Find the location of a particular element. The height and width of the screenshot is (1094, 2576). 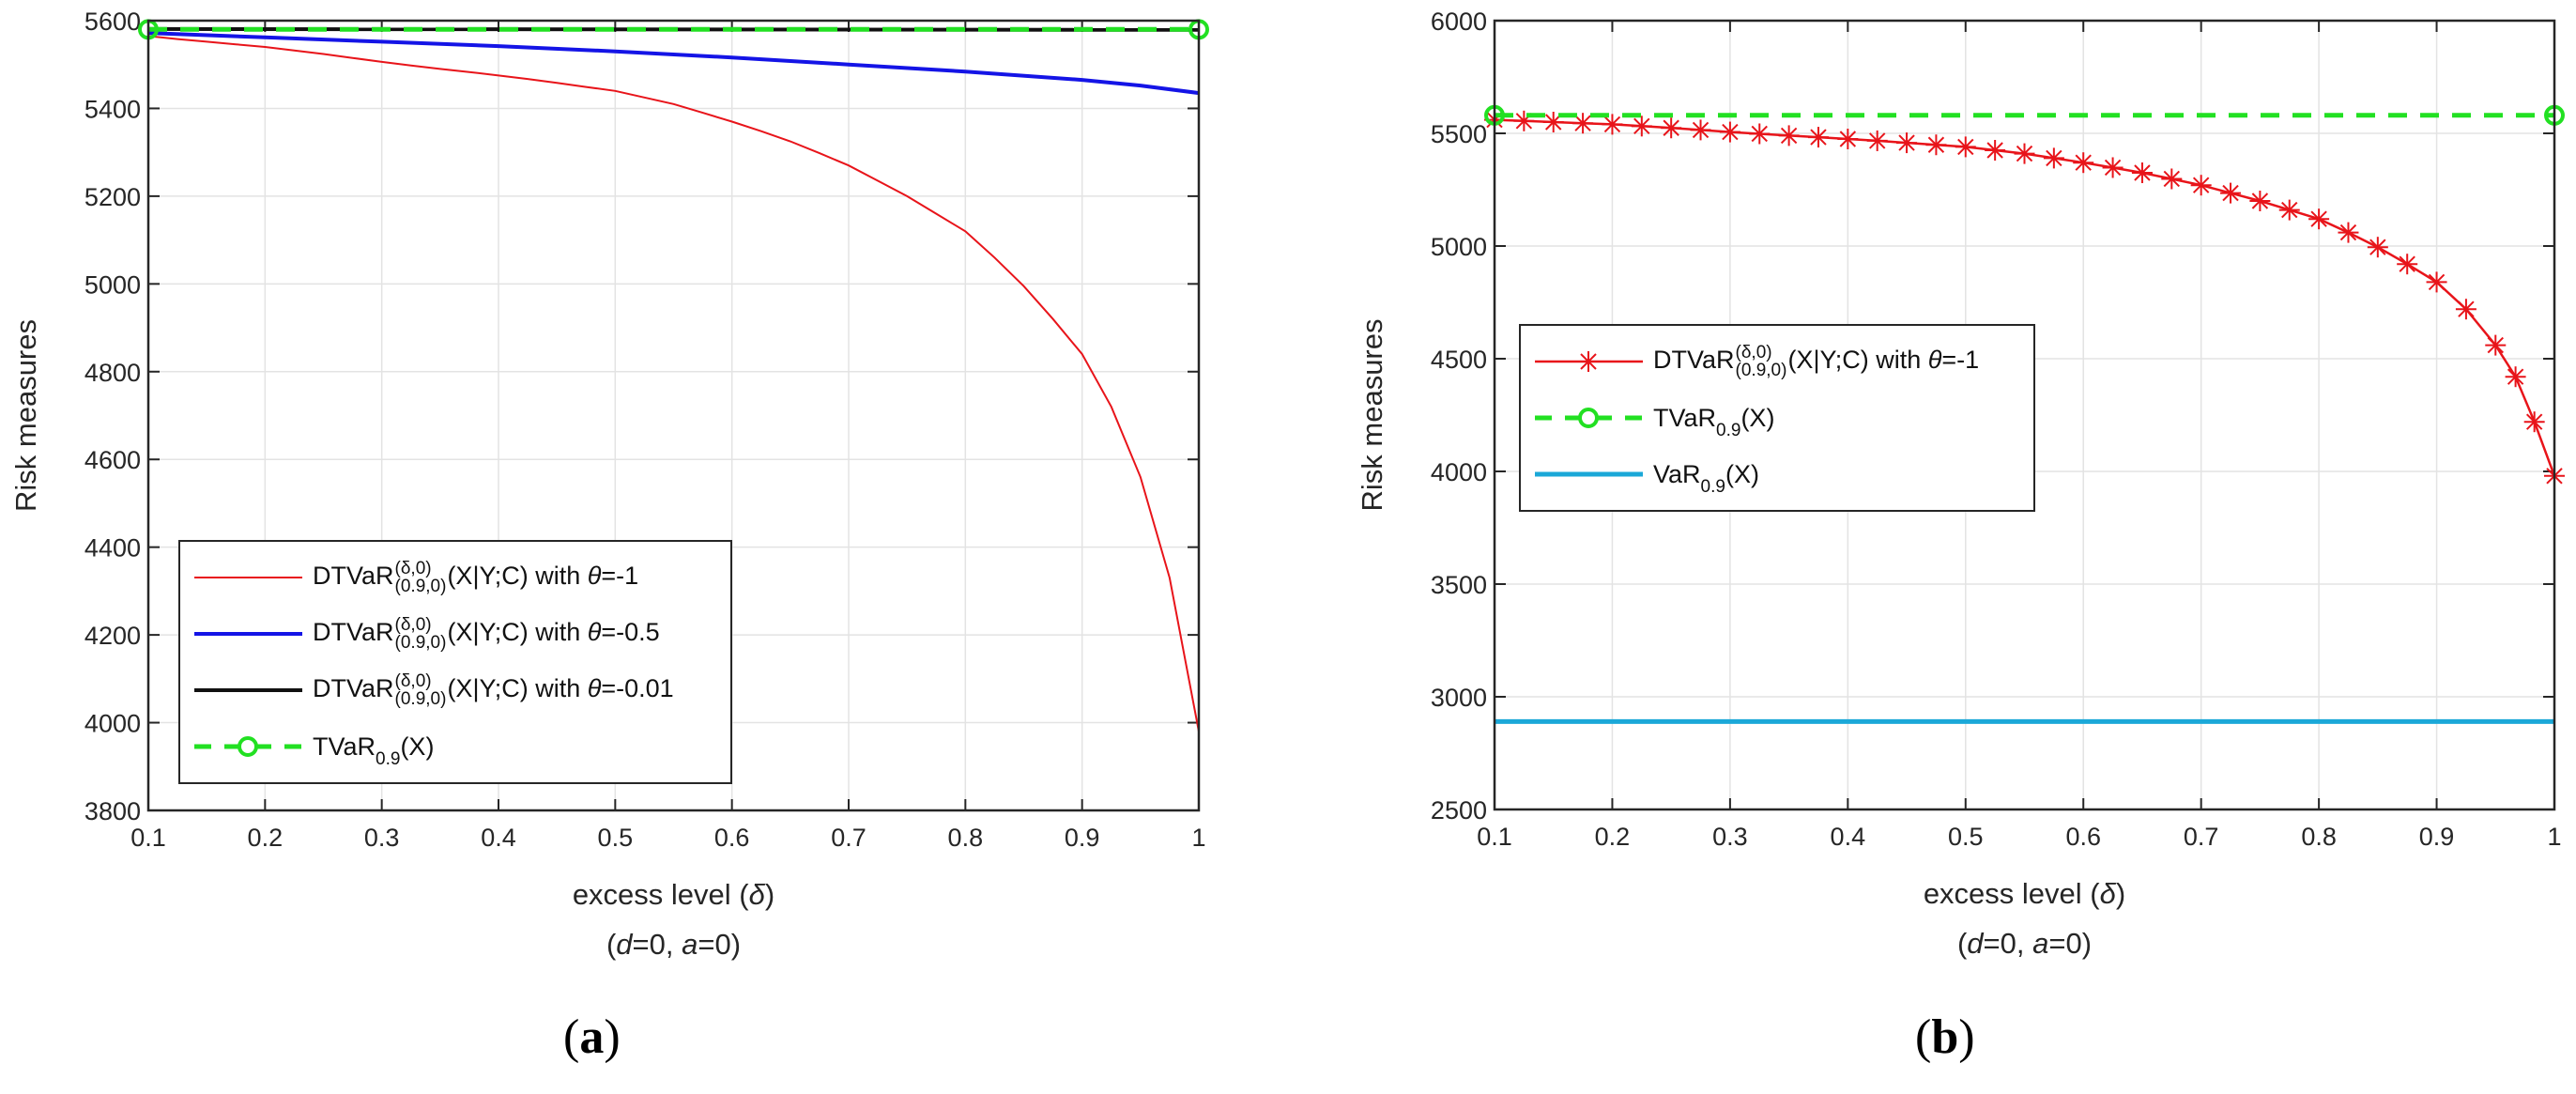

subtitle-part: d is located at coordinates (1976, 943).